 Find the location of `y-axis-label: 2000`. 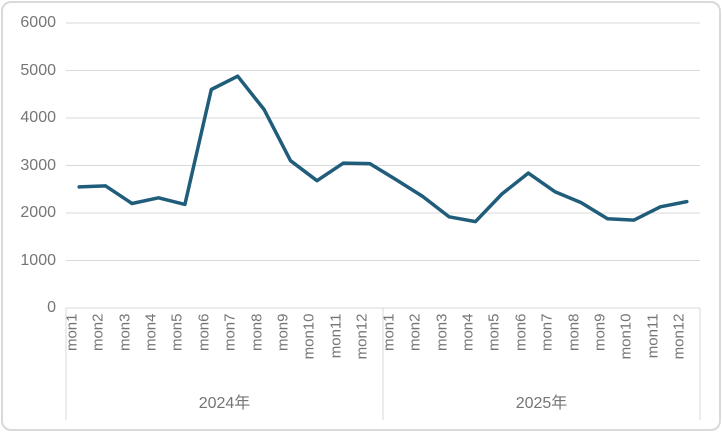

y-axis-label: 2000 is located at coordinates (38, 212).